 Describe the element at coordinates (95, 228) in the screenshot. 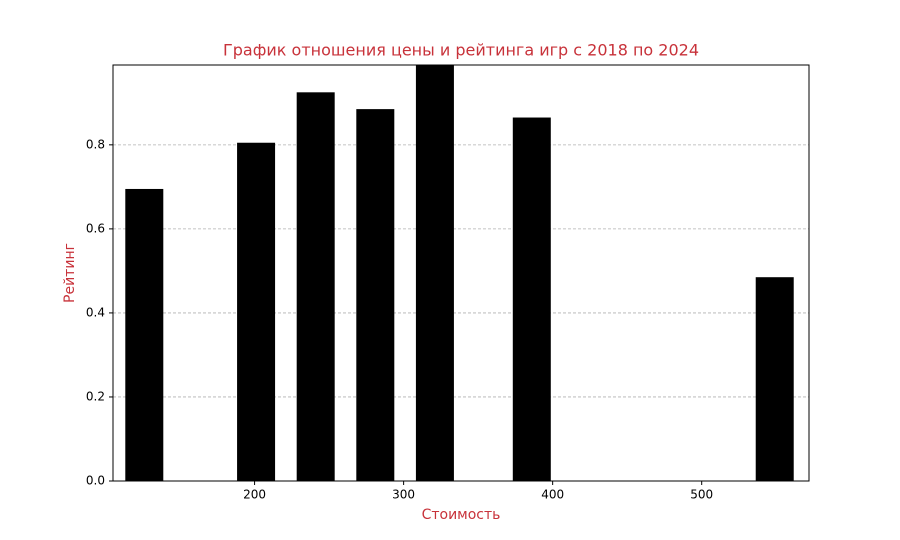

I see `y-tick-label: 0.6` at that location.